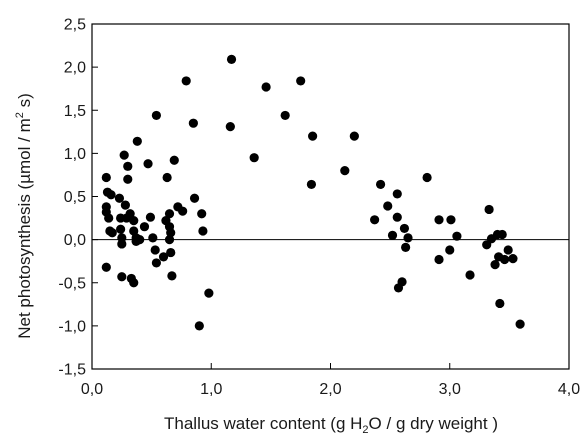 This screenshot has height=437, width=585. I want to click on y-tick-label: -1,5, so click(72, 370).